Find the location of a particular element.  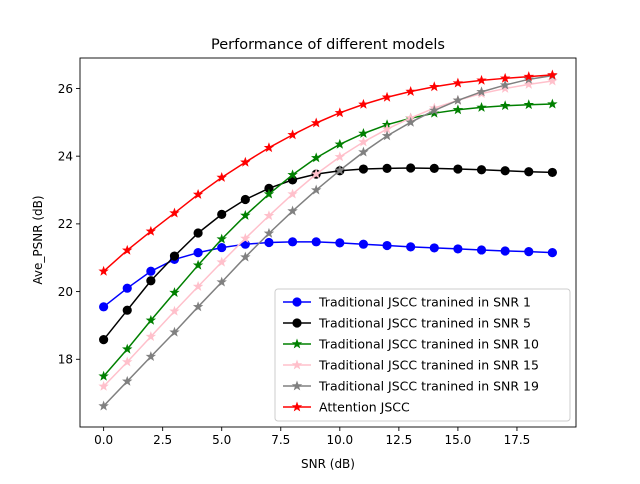

legend-entry-5: Traditional JSCC tranined in SNR 19 is located at coordinates (411, 386).